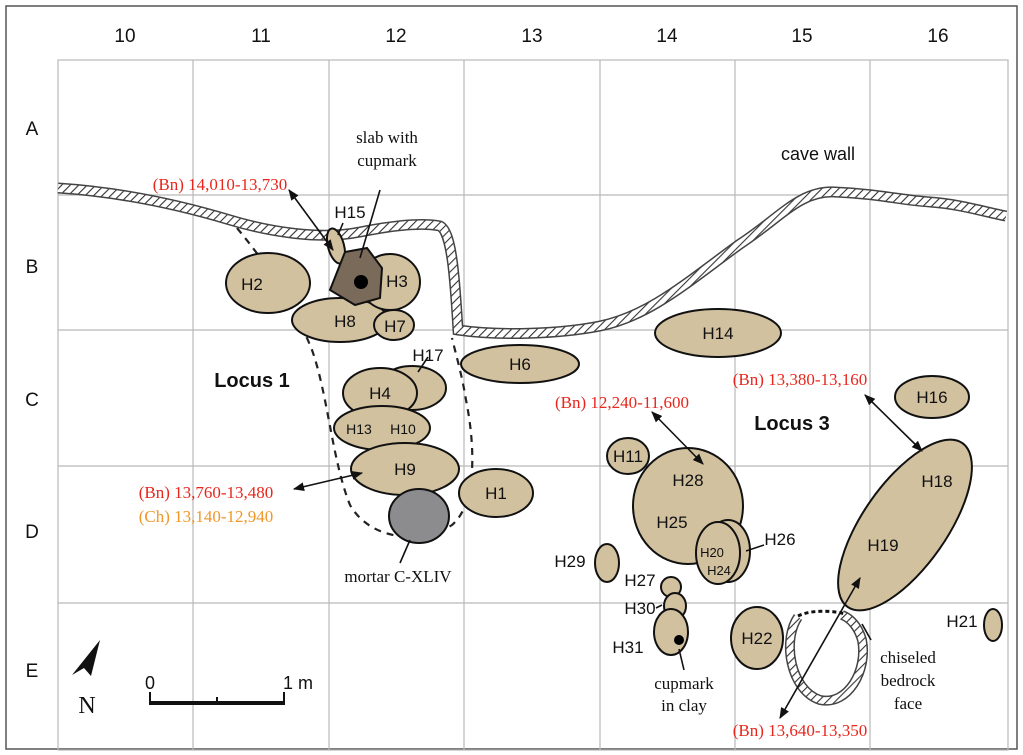 This screenshot has height=755, width=1023. I want to click on col-label-13: 13, so click(531, 36).